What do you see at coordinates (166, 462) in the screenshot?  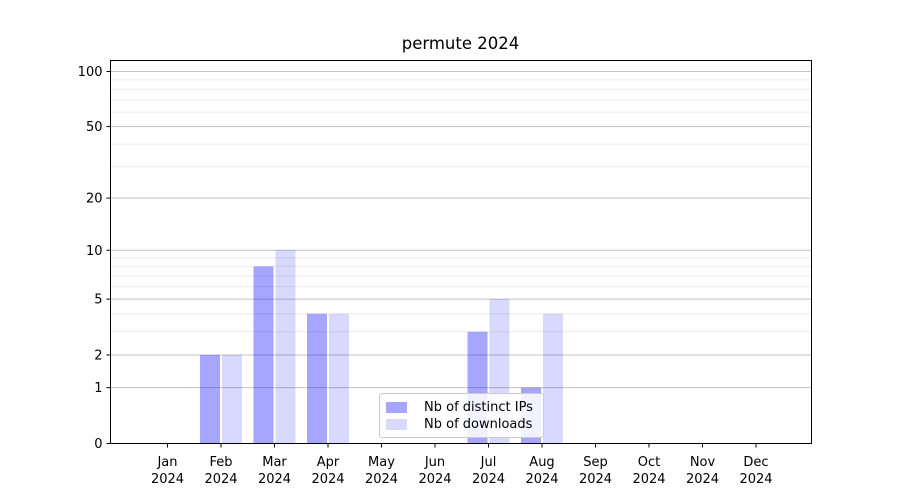 I see `x-tick-label-month: Jan` at bounding box center [166, 462].